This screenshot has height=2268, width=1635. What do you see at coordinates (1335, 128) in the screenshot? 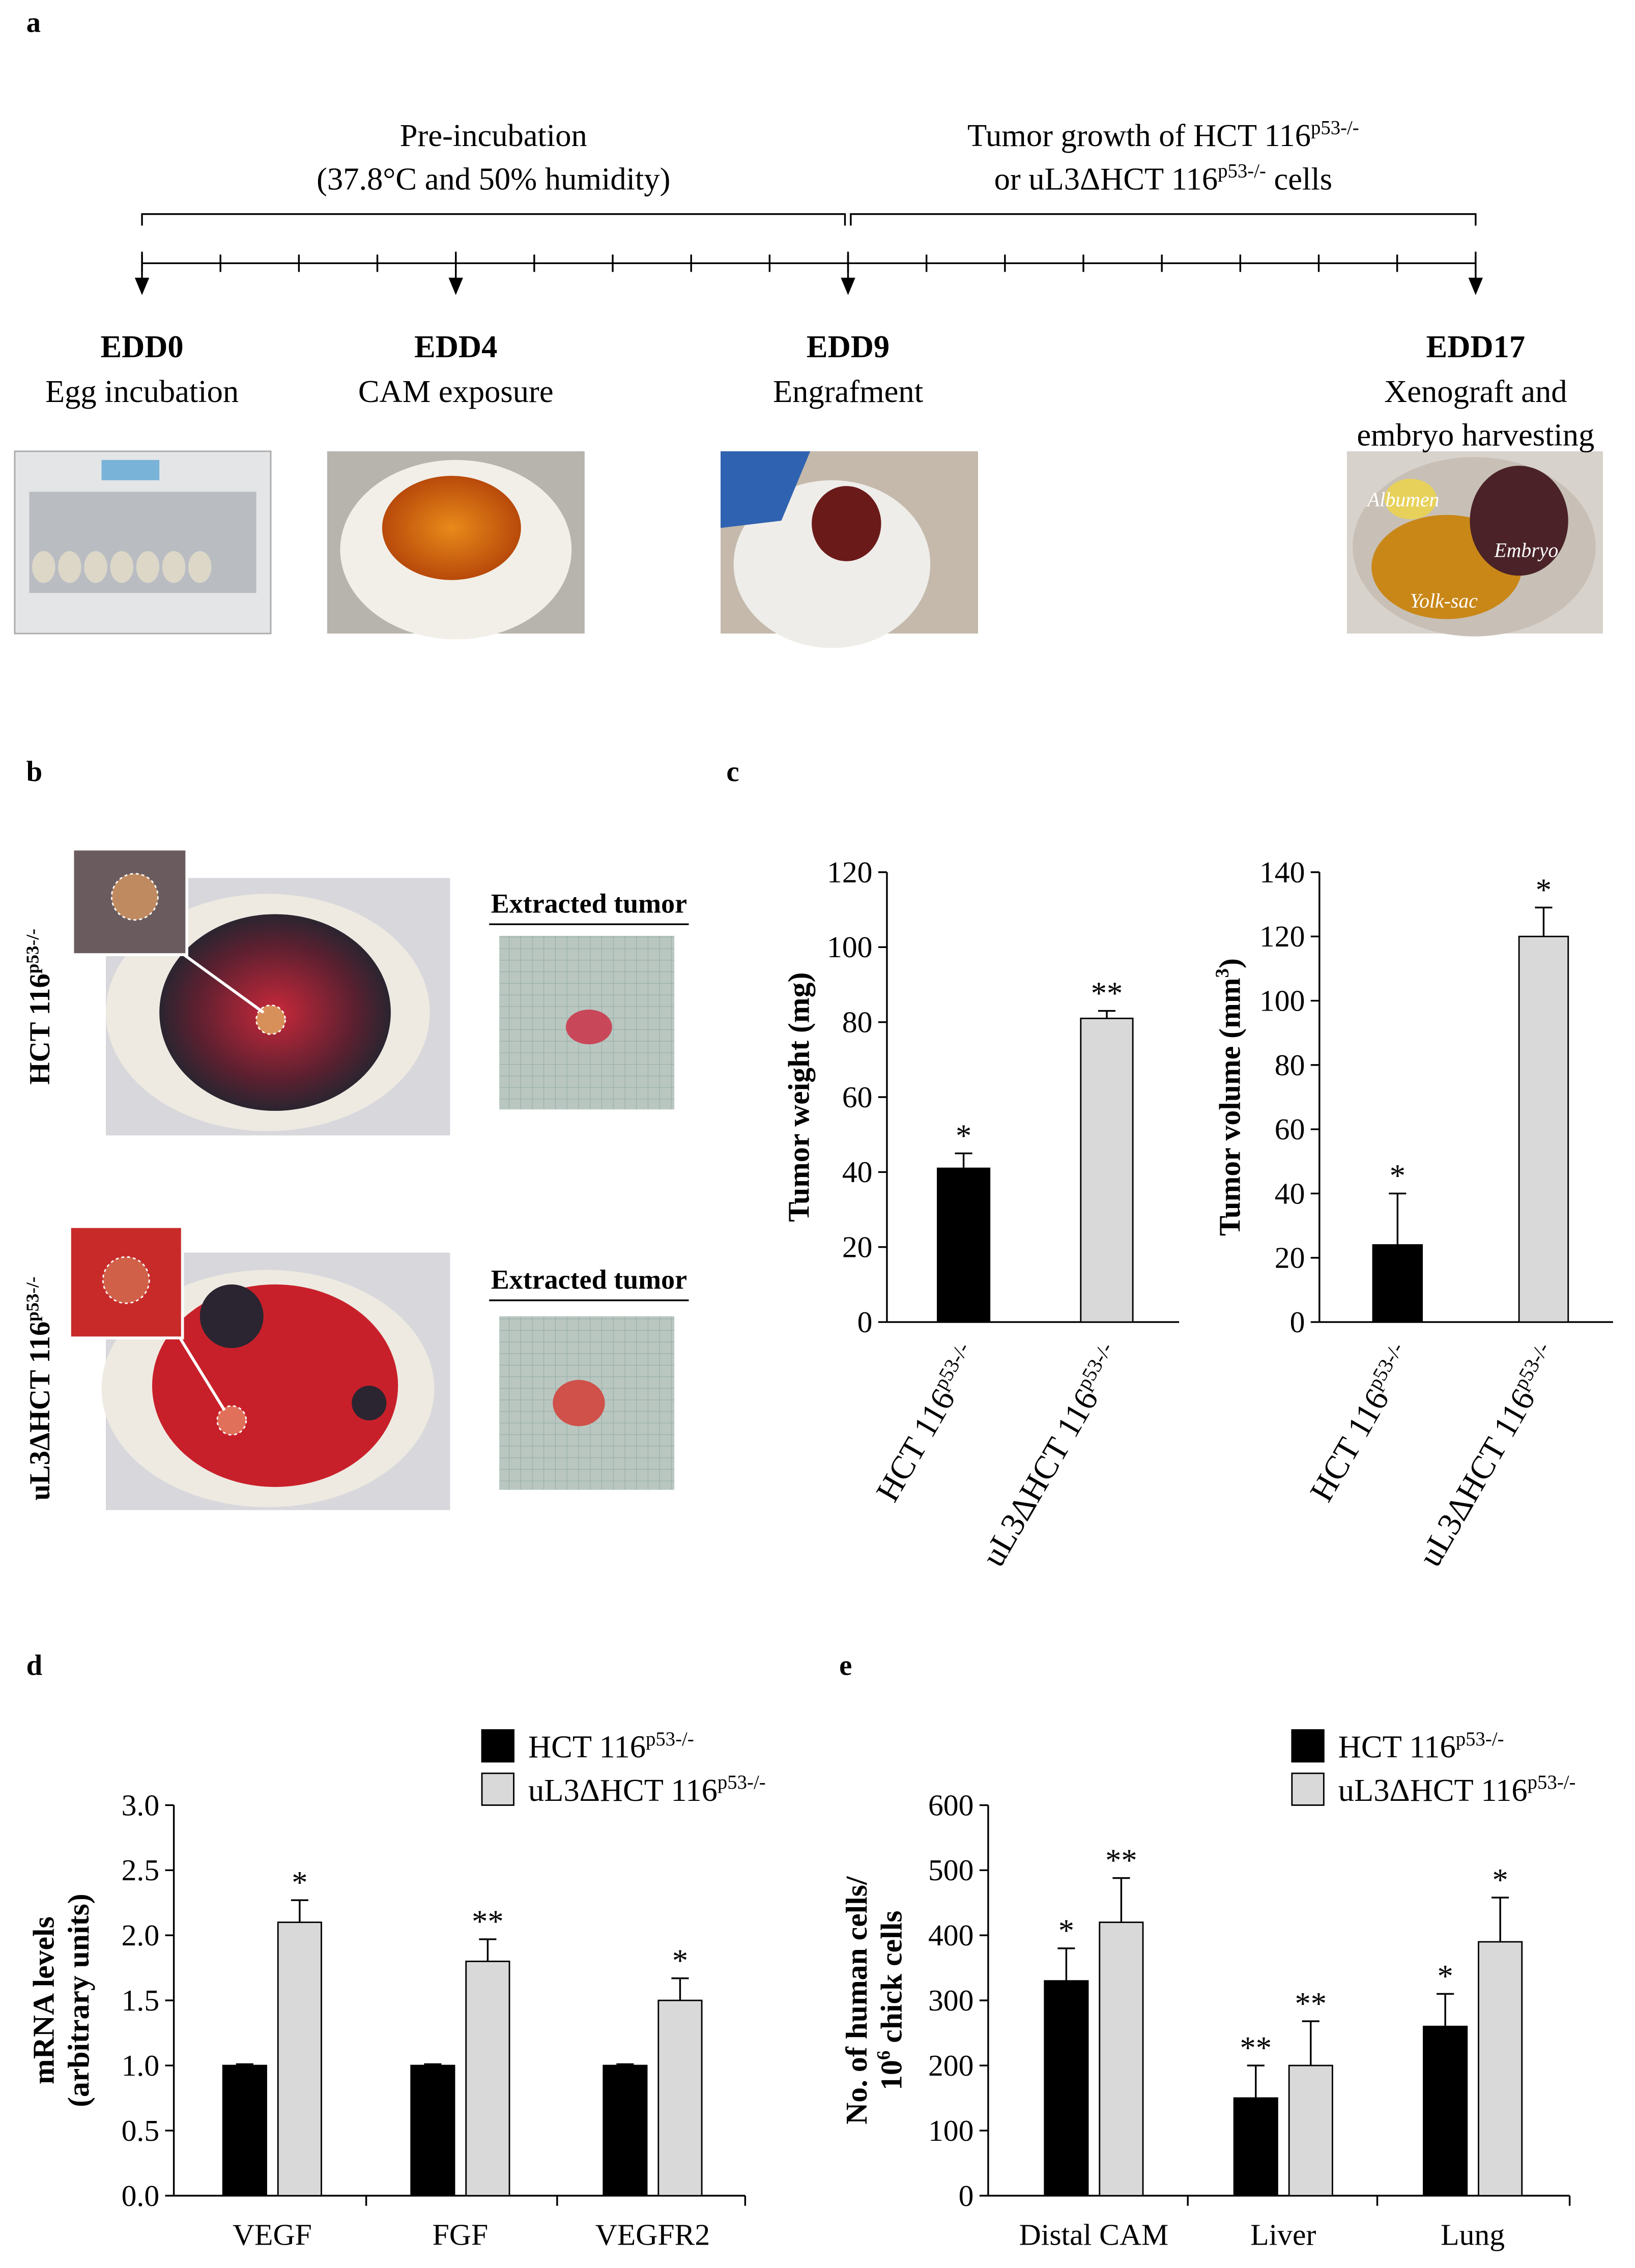
I see `bracket-label-sup: p53-/-` at bounding box center [1335, 128].